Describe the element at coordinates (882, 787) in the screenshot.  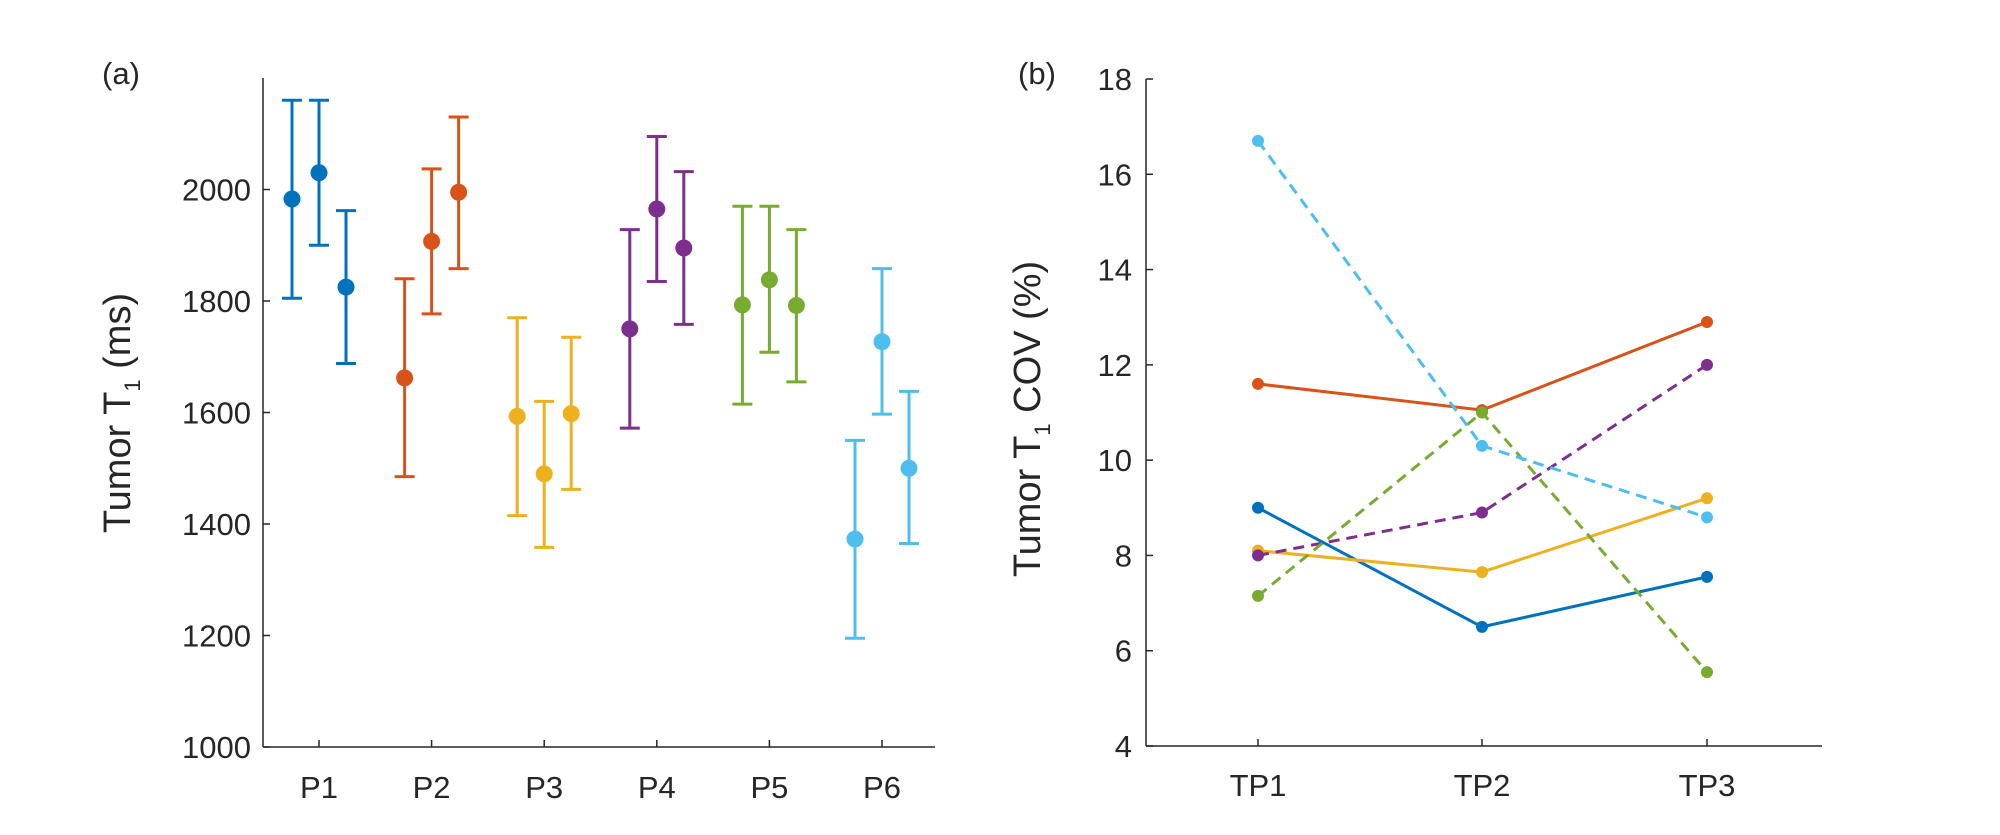
I see `panel-a-x-tick-label: P6` at that location.